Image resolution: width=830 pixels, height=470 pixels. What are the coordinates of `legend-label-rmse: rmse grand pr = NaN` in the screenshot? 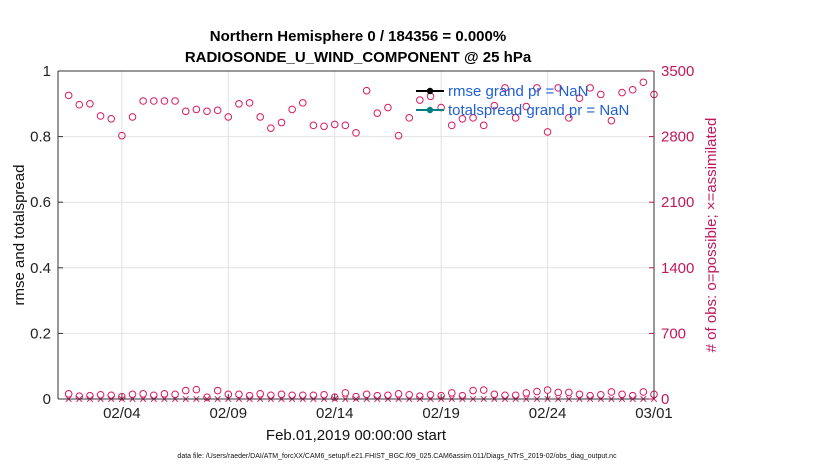 It's located at (518, 91).